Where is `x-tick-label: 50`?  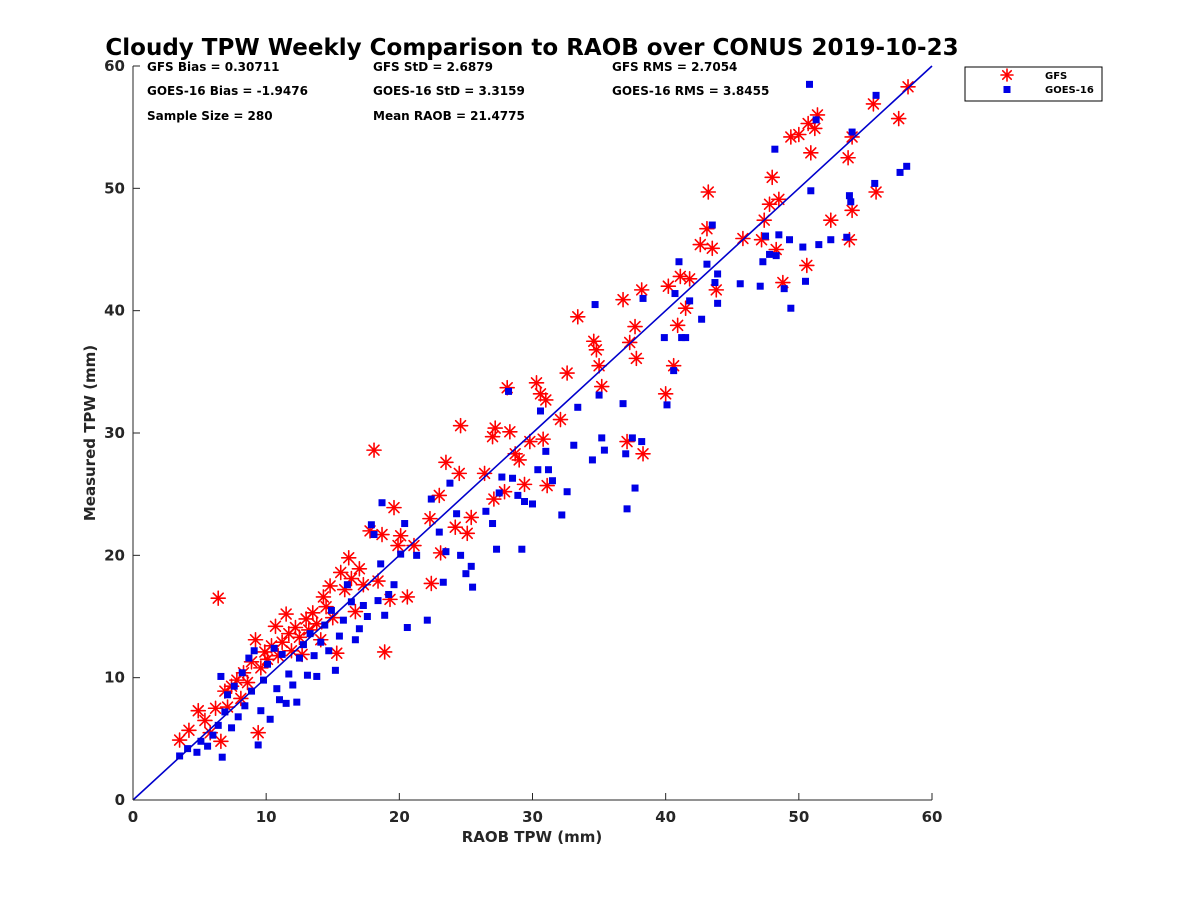 x-tick-label: 50 is located at coordinates (798, 817).